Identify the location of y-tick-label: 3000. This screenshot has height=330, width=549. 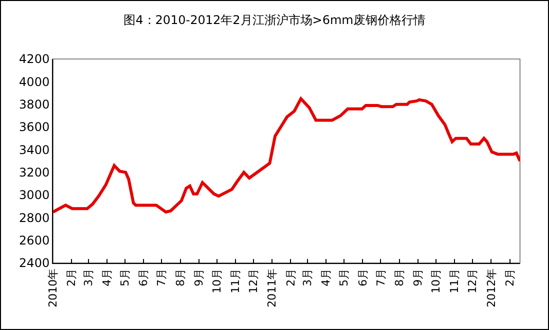
(34, 195).